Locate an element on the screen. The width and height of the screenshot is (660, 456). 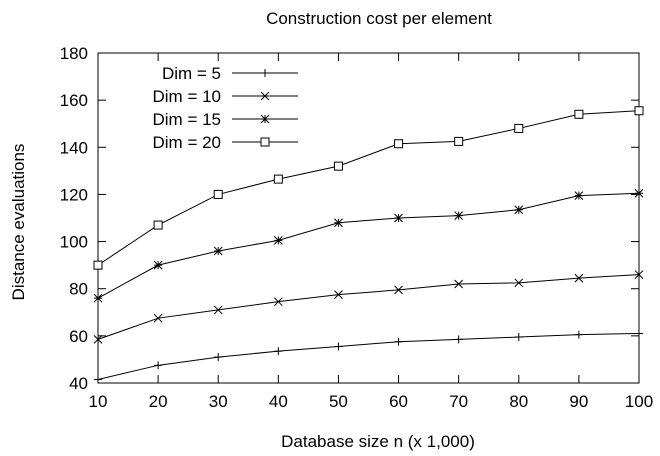
x-tick-label: 80 is located at coordinates (518, 401).